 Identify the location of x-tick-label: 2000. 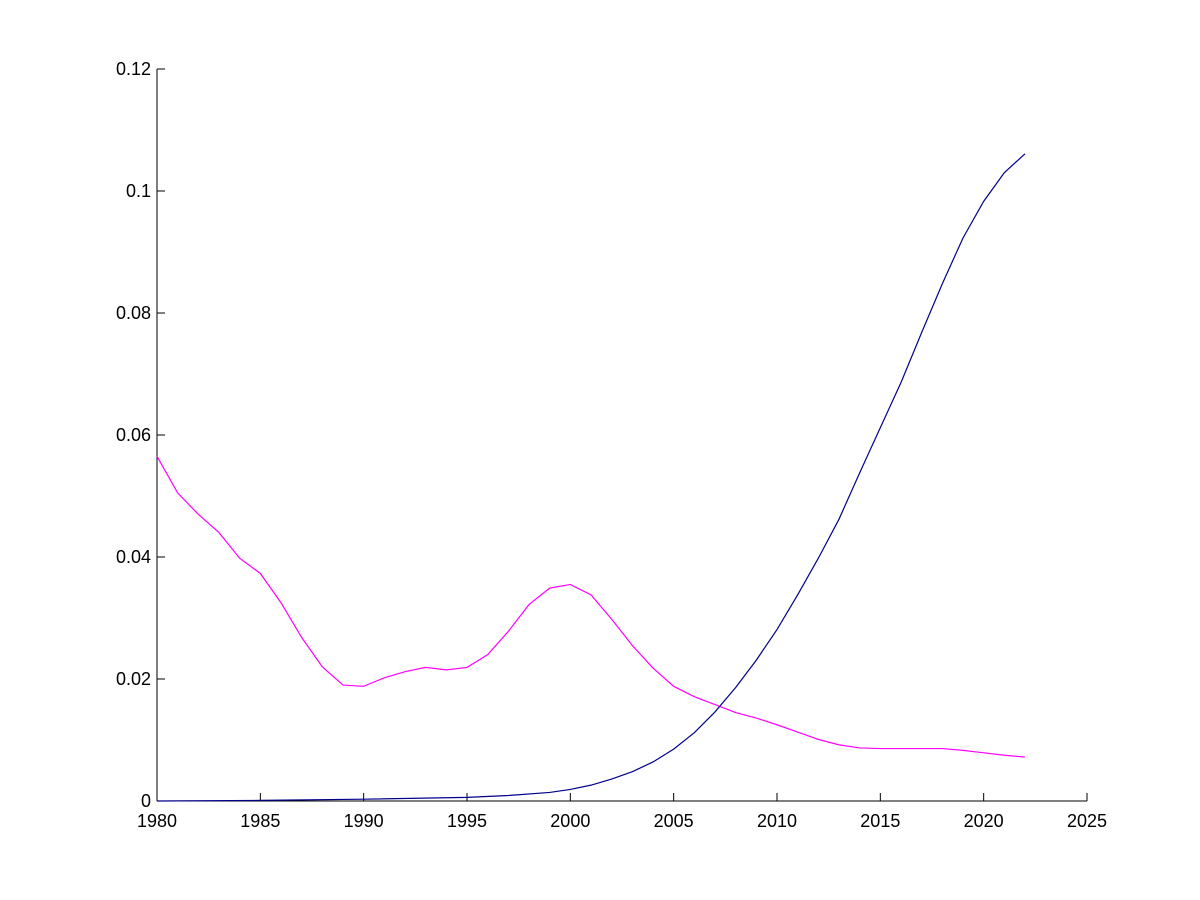
(570, 821).